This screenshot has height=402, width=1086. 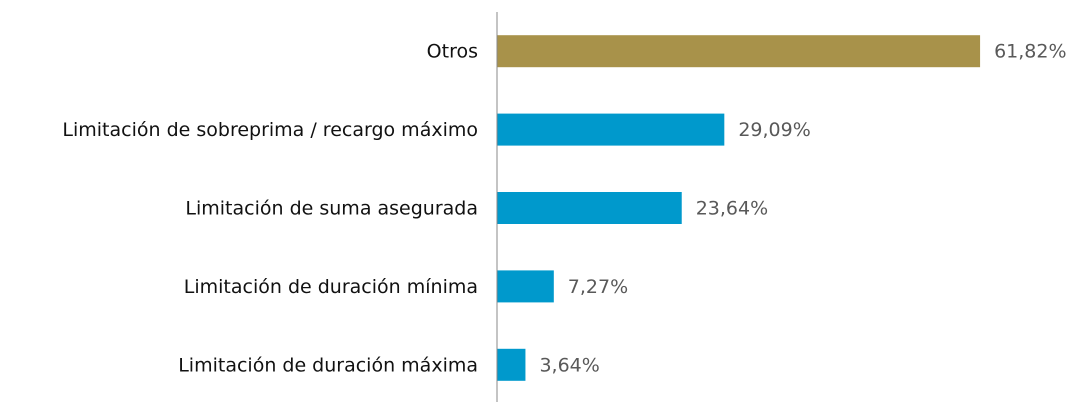 What do you see at coordinates (328, 365) in the screenshot?
I see `category-label: Limitación de duración máxima` at bounding box center [328, 365].